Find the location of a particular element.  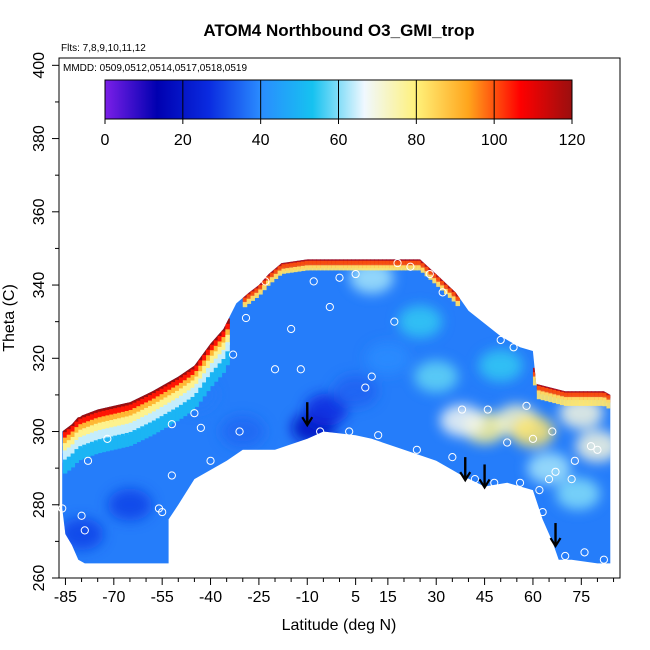

x-axis: -85 -70 -55 -40 -25 -10 5 15 30 45 60 75 is located at coordinates (334, 592).